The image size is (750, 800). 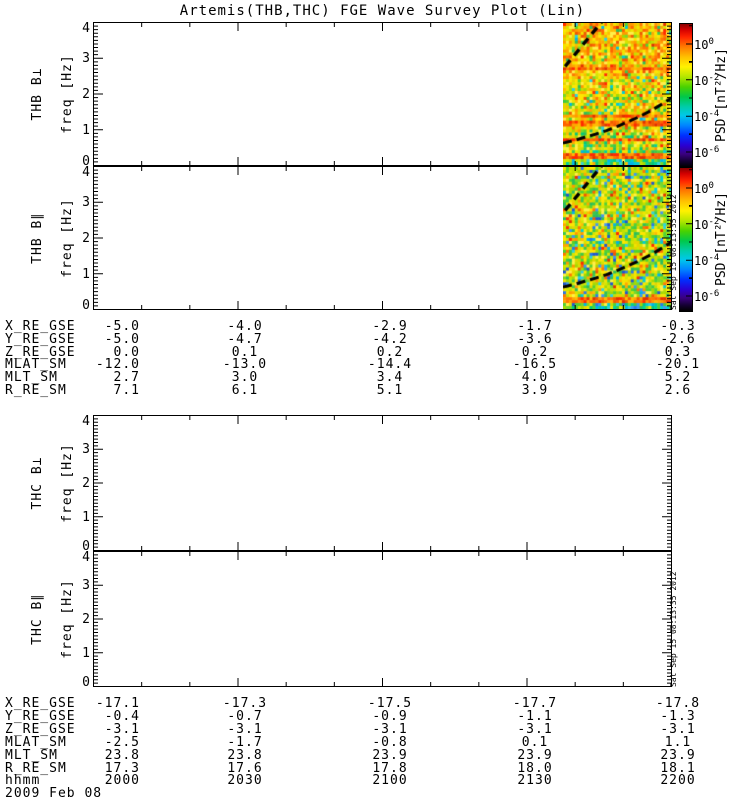 What do you see at coordinates (721, 238) in the screenshot?
I see `colorbar-title: PSD [nT²/Hz]` at bounding box center [721, 238].